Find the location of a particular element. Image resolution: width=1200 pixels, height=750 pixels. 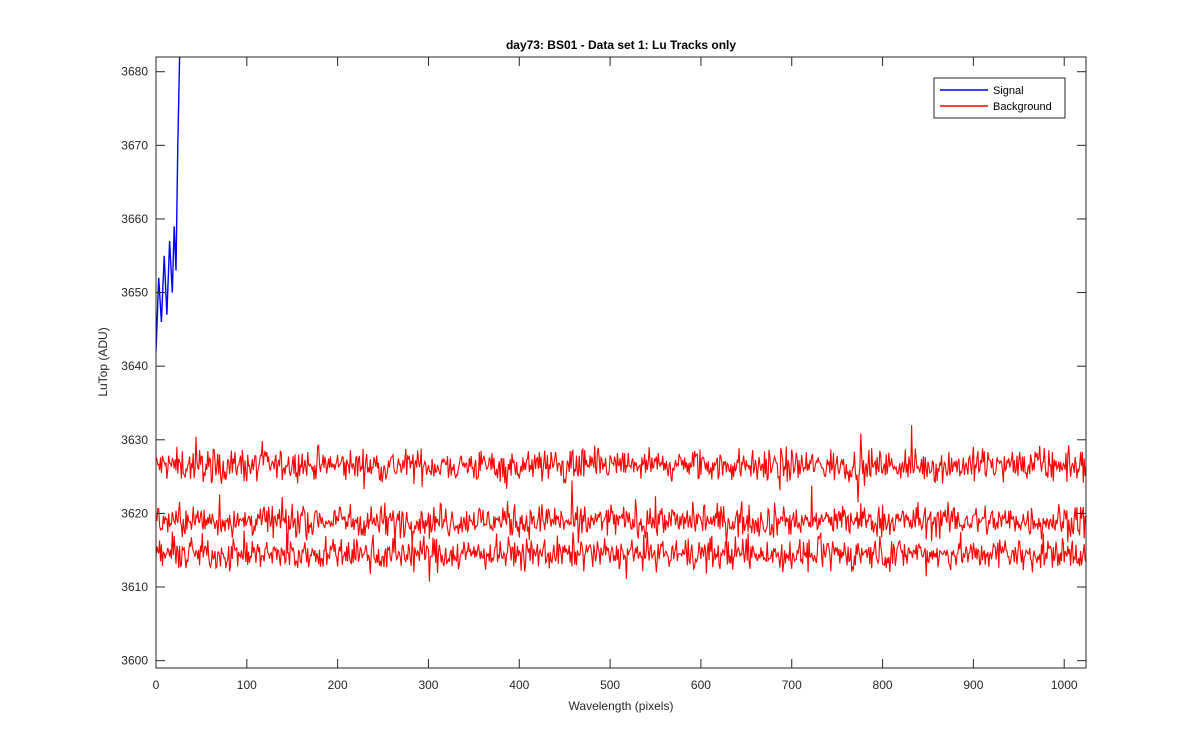

y-tick-label: 3670 is located at coordinates (134, 145).